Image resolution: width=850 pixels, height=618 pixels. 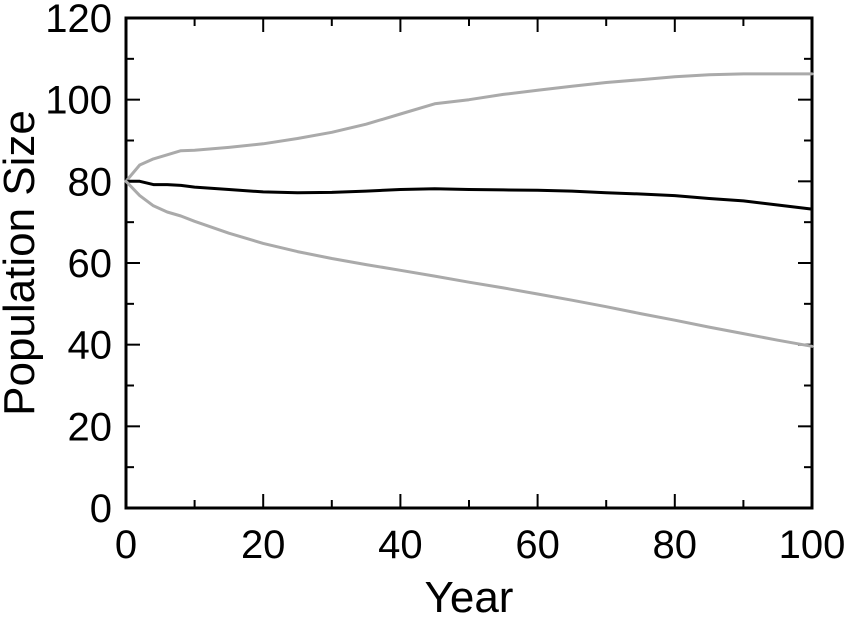 I want to click on y-tick-label: 100, so click(x=78, y=101).